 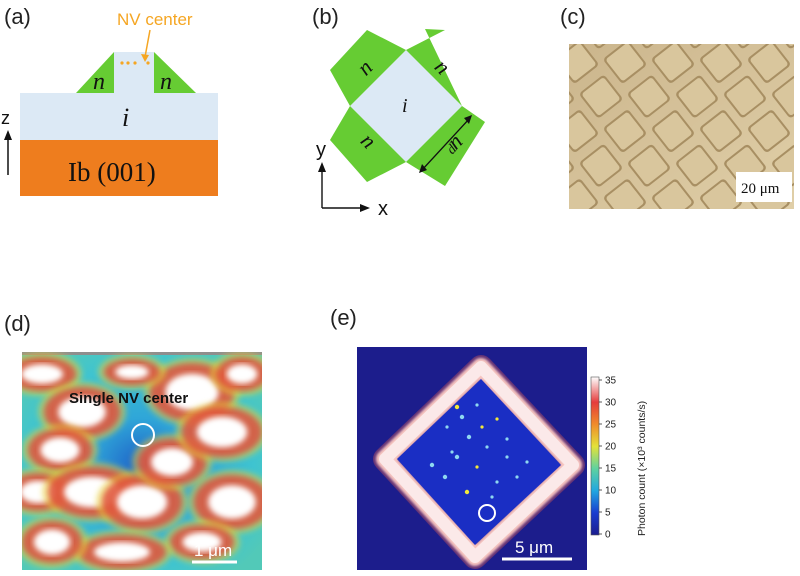 What do you see at coordinates (595, 456) in the screenshot?
I see `colorbar-gradient` at bounding box center [595, 456].